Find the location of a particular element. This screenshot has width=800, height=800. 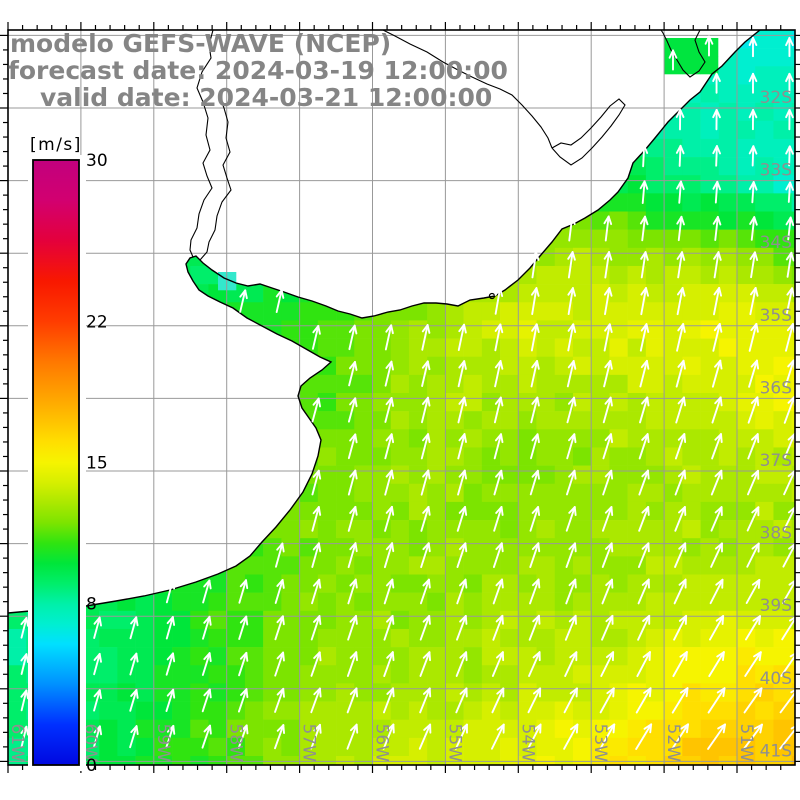

lat-label: 38S is located at coordinates (776, 534).